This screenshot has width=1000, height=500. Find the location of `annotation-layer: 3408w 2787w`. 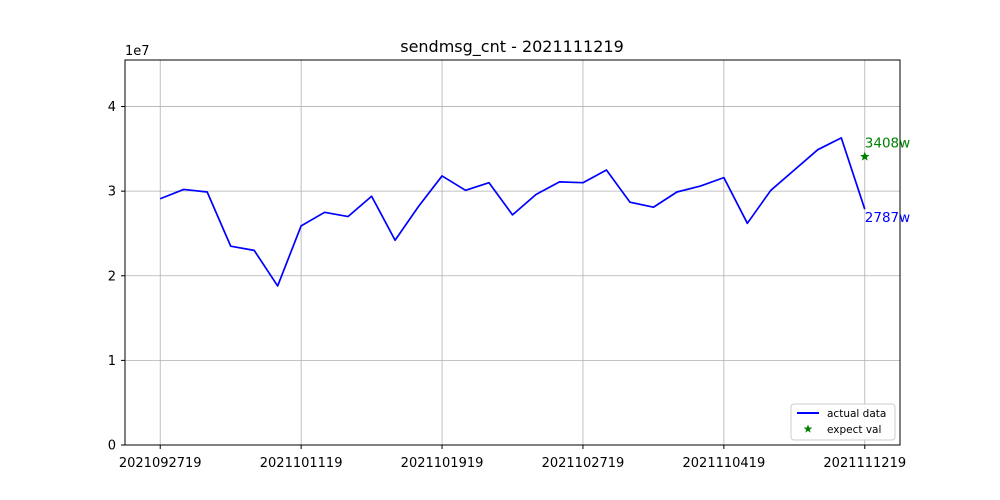

annotation-layer: 3408w 2787w is located at coordinates (887, 181).